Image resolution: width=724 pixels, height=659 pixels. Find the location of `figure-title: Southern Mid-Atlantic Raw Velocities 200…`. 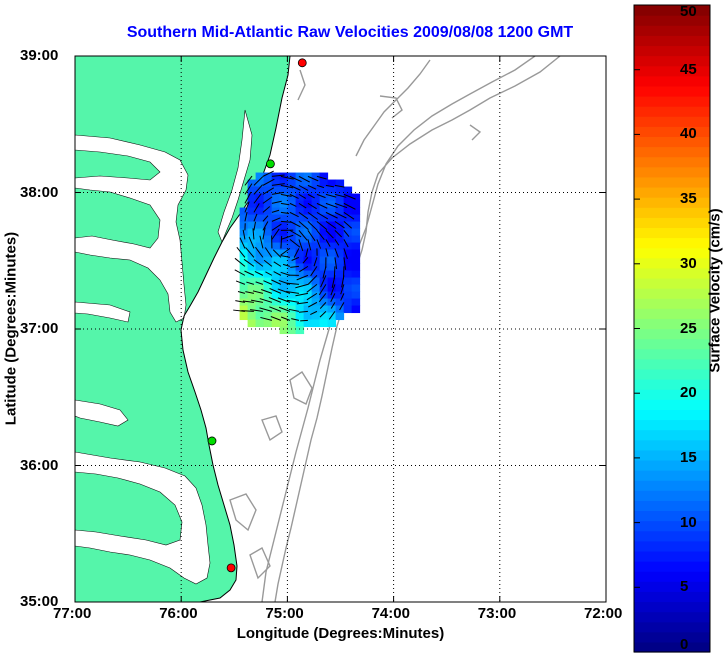

figure-title: Southern Mid-Atlantic Raw Velocities 200… is located at coordinates (350, 32).